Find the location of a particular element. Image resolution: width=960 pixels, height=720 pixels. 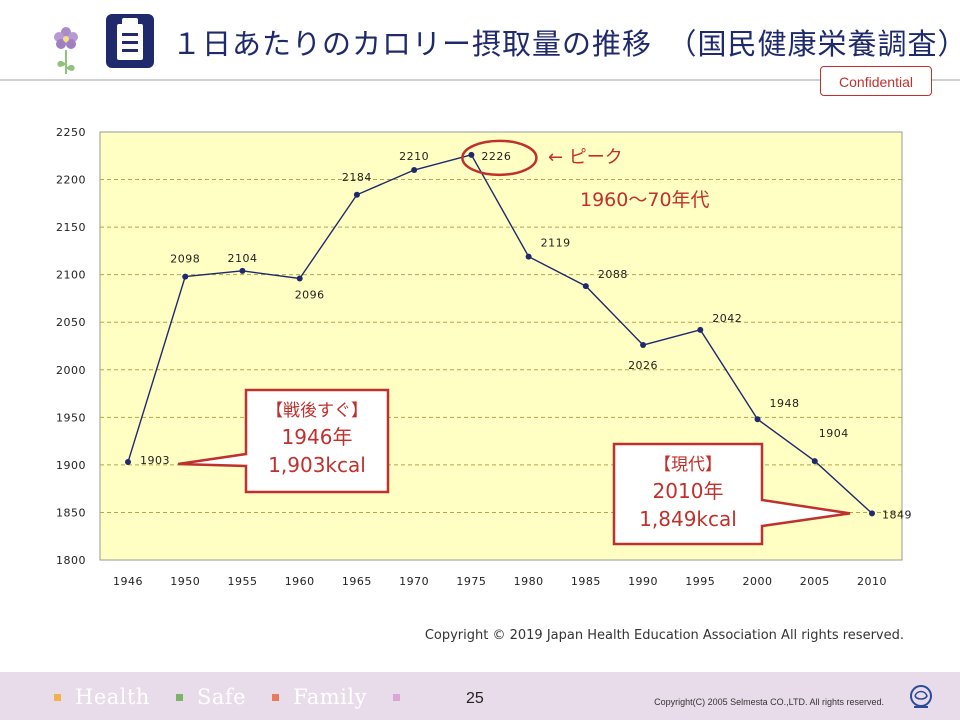

data-label: 2104 is located at coordinates (242, 258).